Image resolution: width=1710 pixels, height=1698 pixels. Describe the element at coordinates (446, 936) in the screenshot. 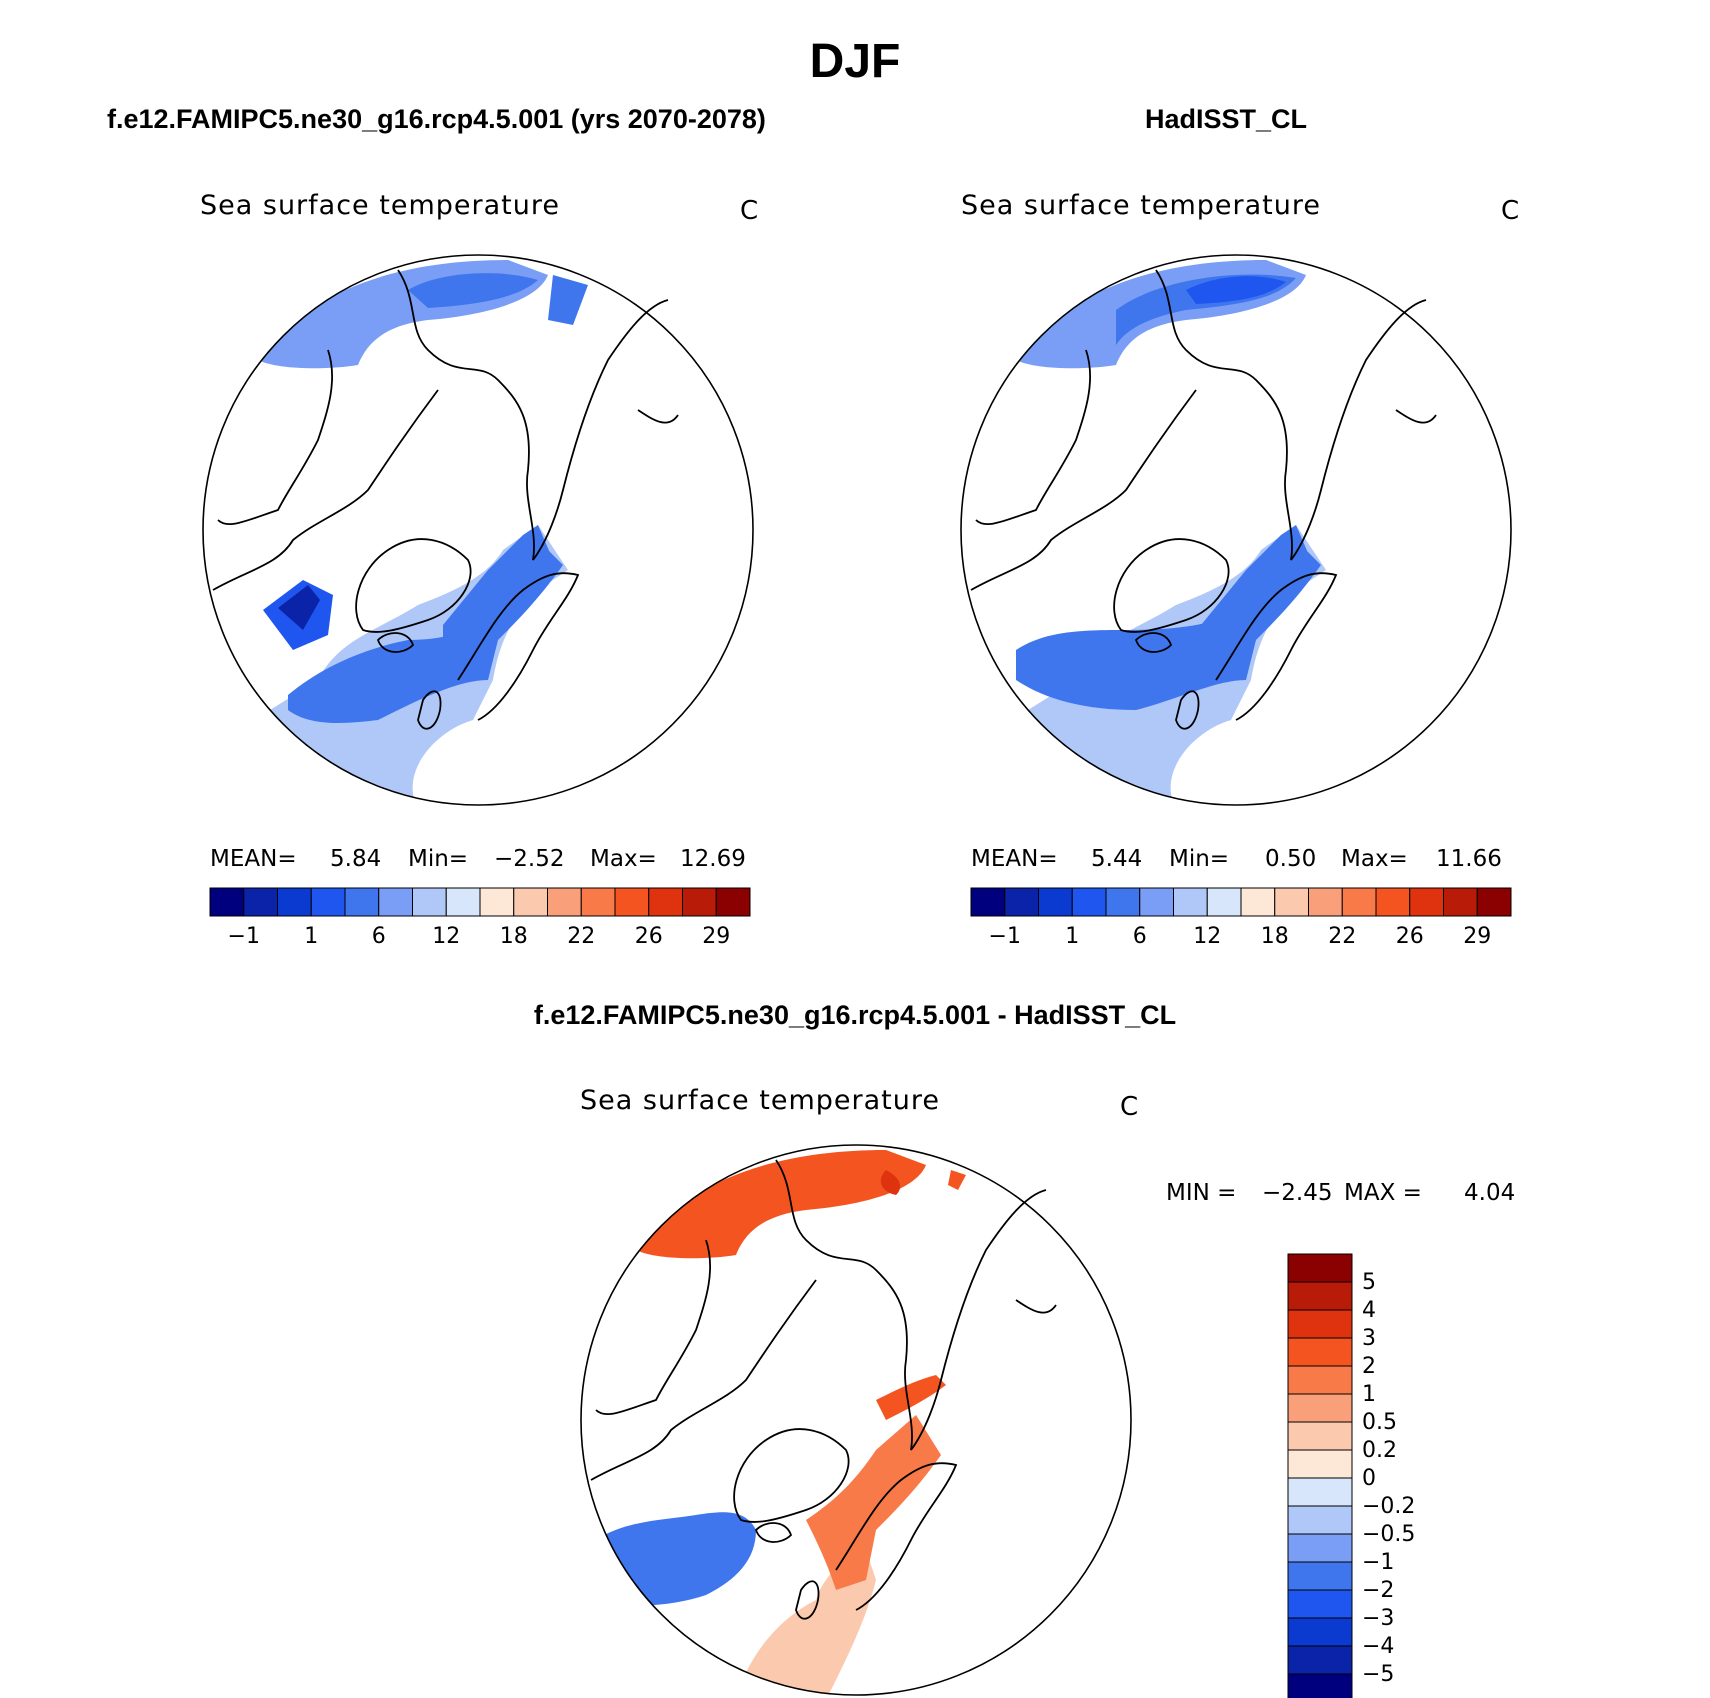

I see `colorbar-tick-label: 12` at that location.